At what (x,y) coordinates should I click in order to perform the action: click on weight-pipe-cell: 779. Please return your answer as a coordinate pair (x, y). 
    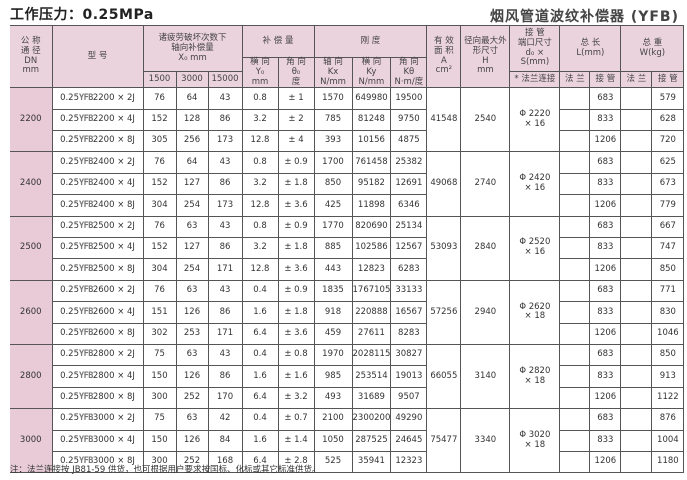
    Looking at the image, I should click on (668, 205).